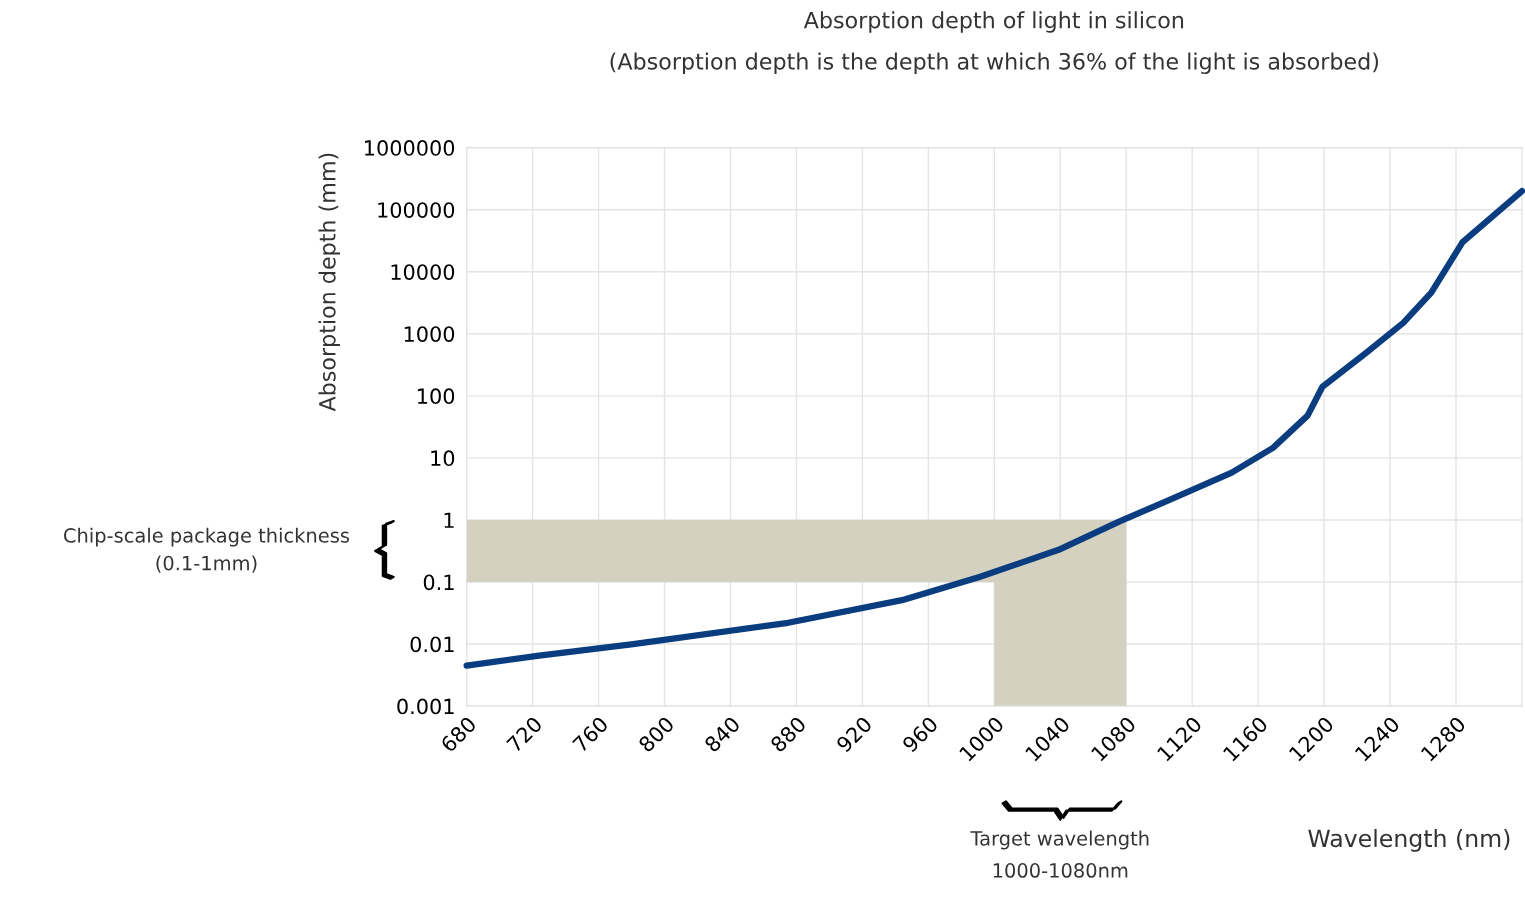 This screenshot has width=1525, height=917. What do you see at coordinates (410, 148) in the screenshot?
I see `y-tick-label: 1000000` at bounding box center [410, 148].